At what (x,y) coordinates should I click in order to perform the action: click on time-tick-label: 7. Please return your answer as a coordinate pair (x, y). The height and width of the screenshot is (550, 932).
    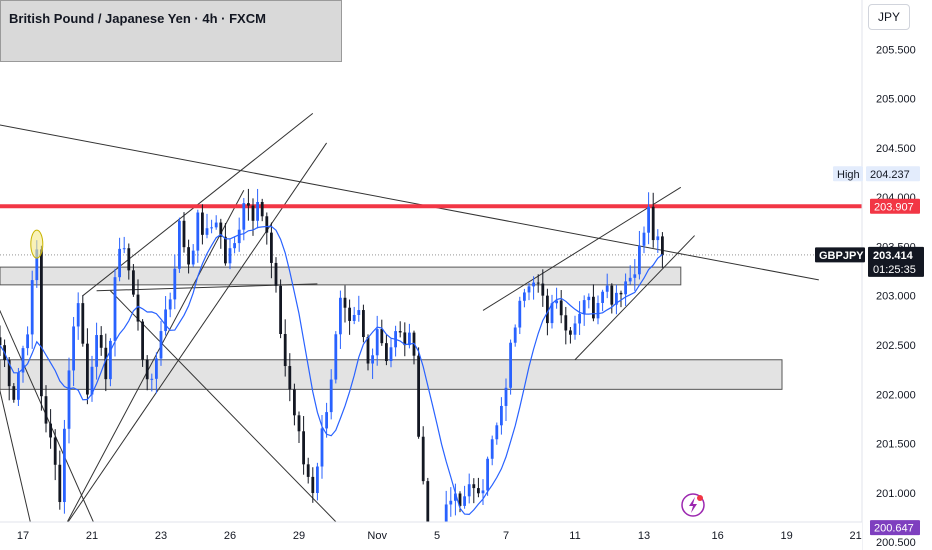
    Looking at the image, I should click on (506, 536).